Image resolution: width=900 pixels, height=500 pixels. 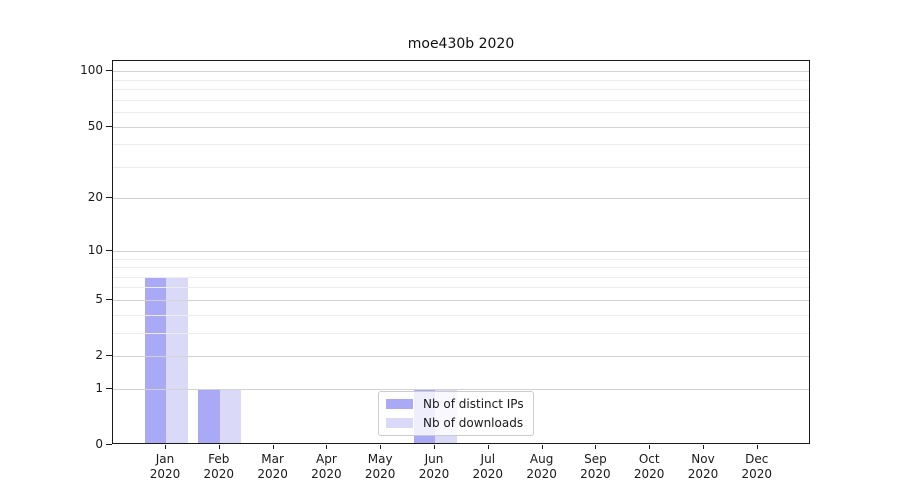 I want to click on x-tick-label: Nov 2020, so click(x=703, y=466).